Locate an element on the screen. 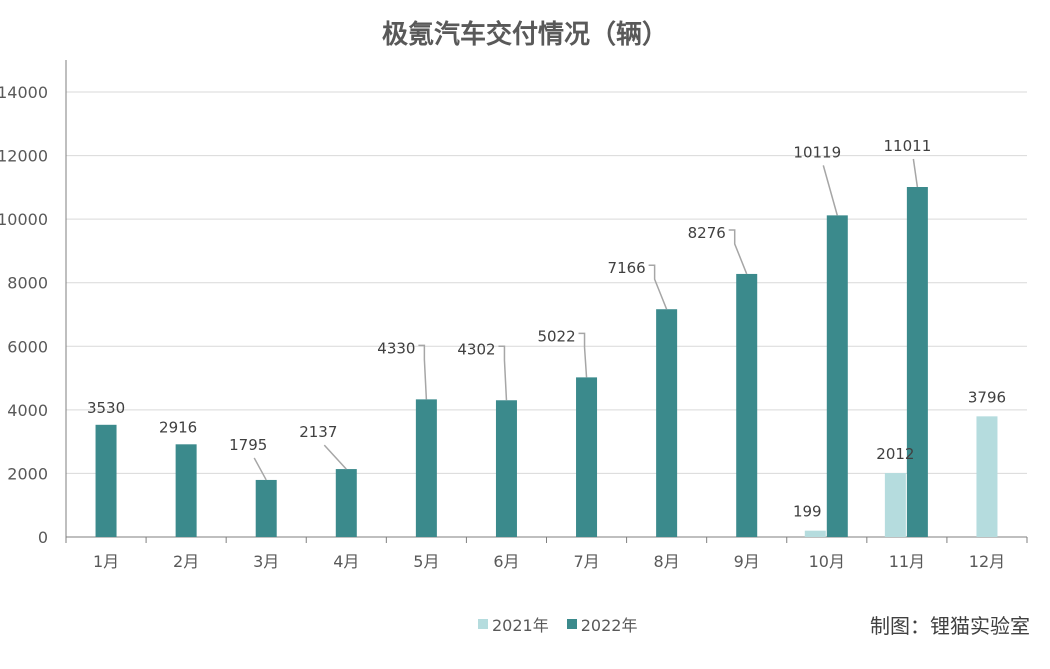 This screenshot has height=669, width=1050. y-tick-label: 12000 is located at coordinates (24, 156).